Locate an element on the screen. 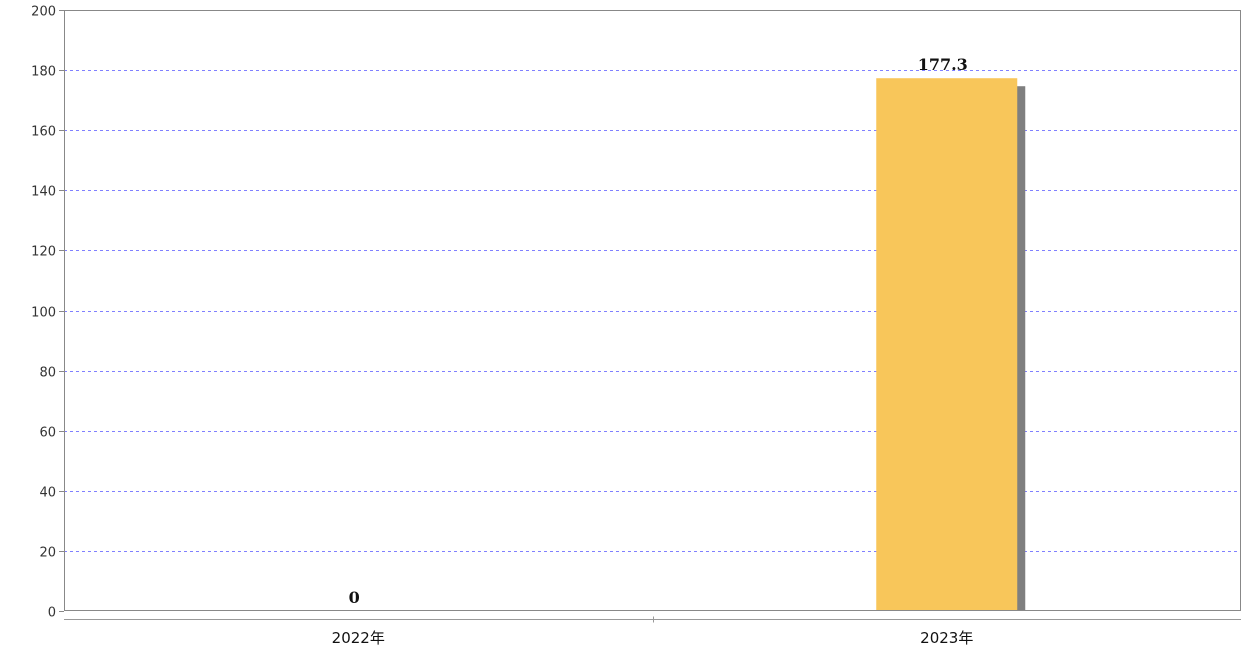 This screenshot has height=651, width=1245. y-tick-label: 160 is located at coordinates (43, 132).